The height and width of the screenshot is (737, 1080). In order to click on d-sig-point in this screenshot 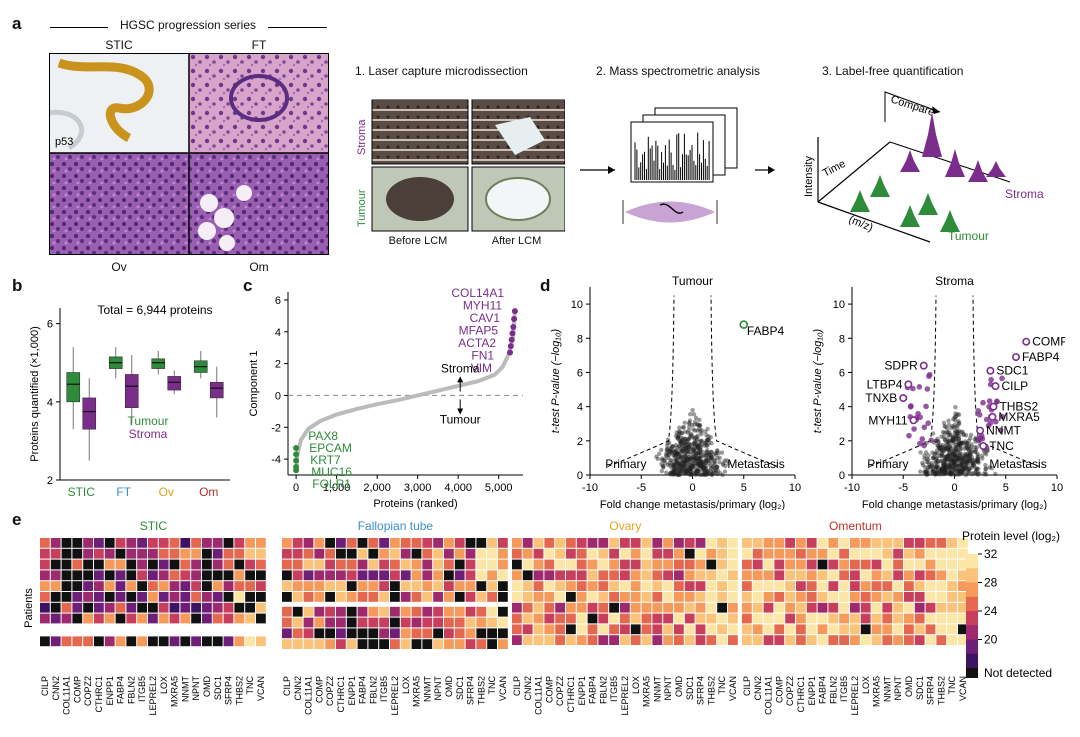, I will do `click(914, 429)`.